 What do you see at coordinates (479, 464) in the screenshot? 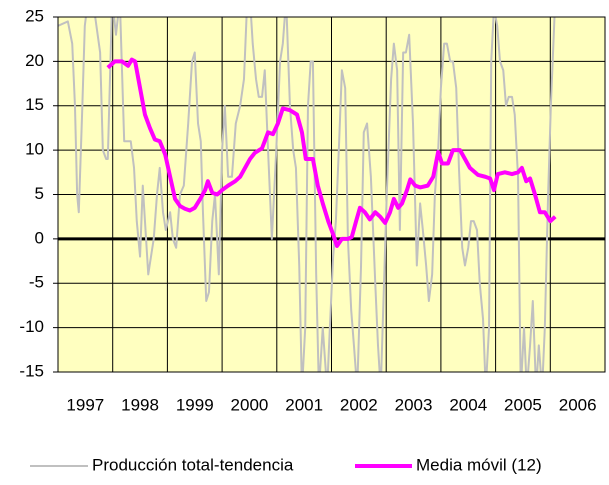
I see `legend-label: Media móvil (12)` at bounding box center [479, 464].